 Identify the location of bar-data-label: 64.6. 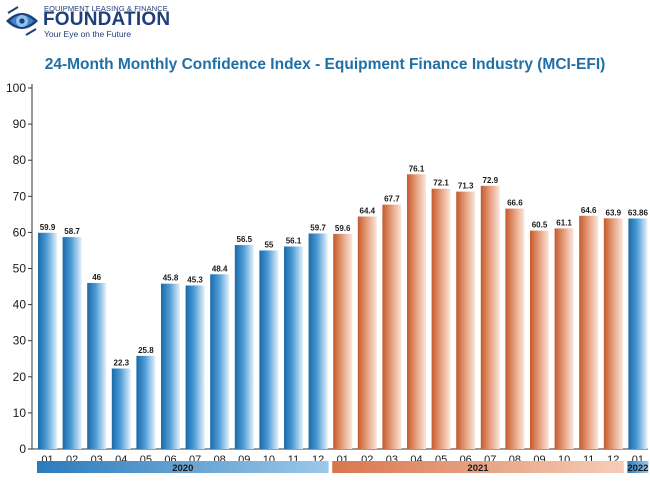
(589, 210).